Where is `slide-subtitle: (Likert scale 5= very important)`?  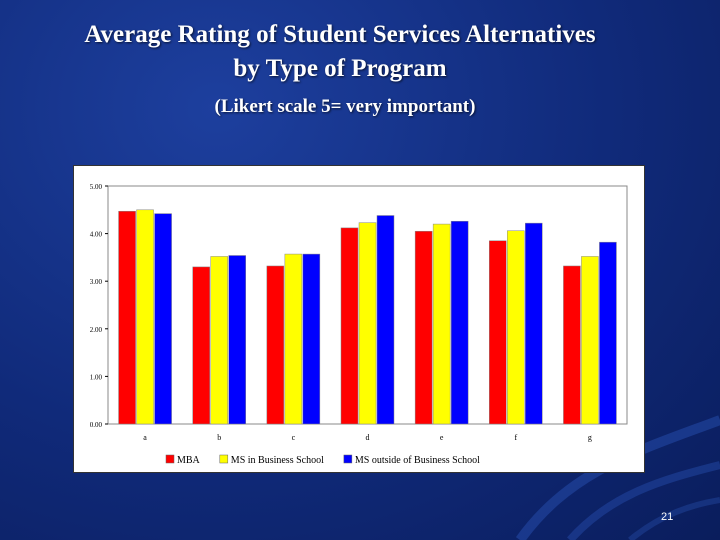 slide-subtitle: (Likert scale 5= very important) is located at coordinates (345, 106).